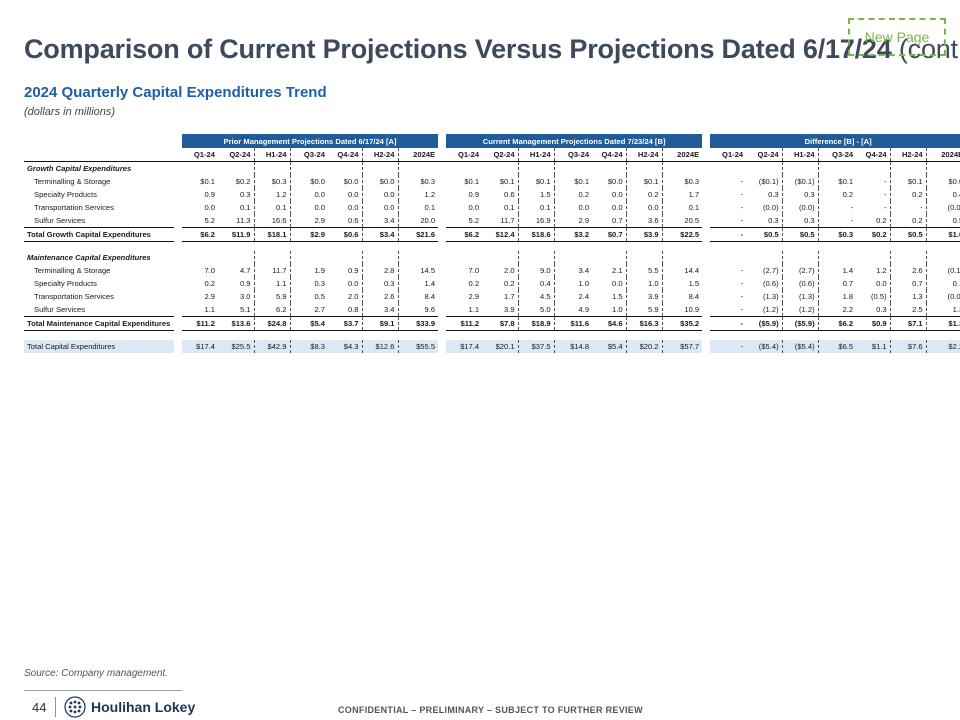  Describe the element at coordinates (584, 296) in the screenshot. I see `value-cell: 2.4` at that location.